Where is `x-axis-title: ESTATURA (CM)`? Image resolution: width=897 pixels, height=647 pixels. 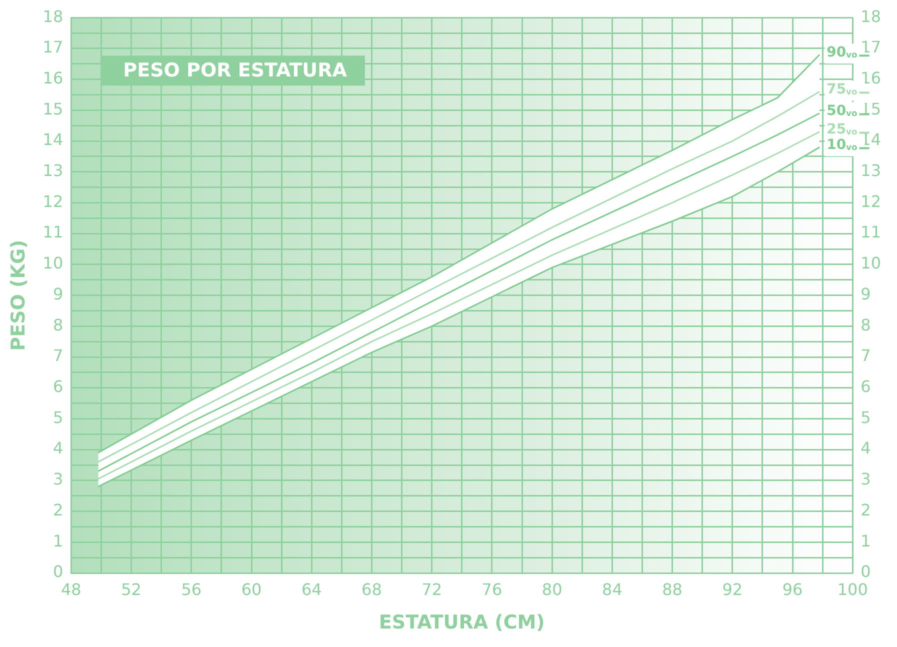
x-axis-title: ESTATURA (CM) is located at coordinates (461, 623).